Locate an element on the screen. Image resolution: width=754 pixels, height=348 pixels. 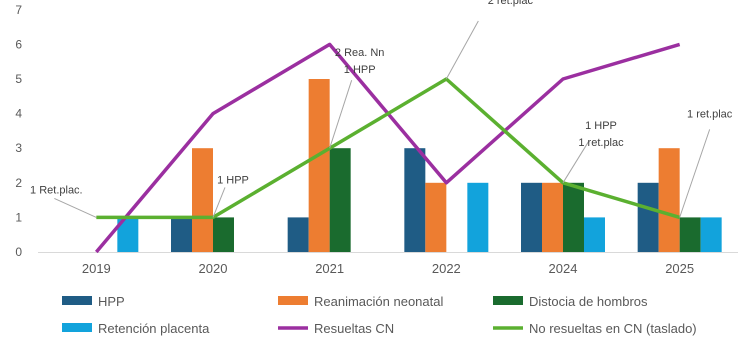
legend-label: No resueltas en CN (taslado) is located at coordinates (613, 328).